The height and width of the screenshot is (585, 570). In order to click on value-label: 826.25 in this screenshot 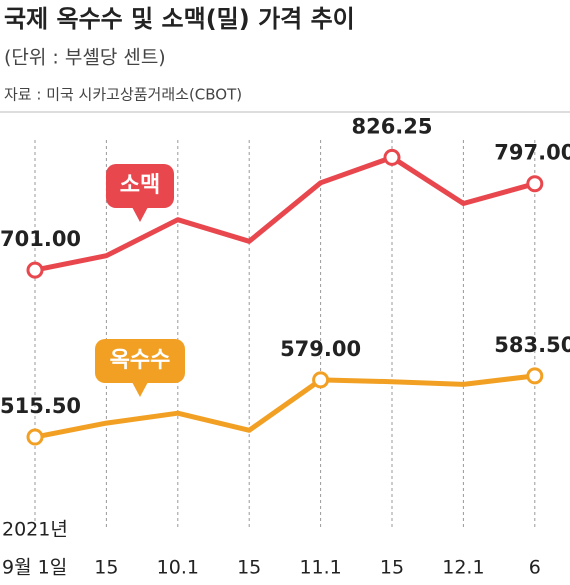, I will do `click(391, 126)`.